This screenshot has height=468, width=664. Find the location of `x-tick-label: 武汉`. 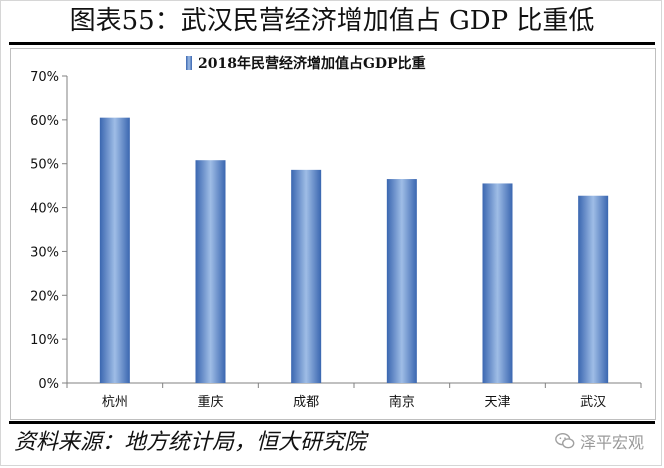

x-tick-label: 武汉 is located at coordinates (593, 402).